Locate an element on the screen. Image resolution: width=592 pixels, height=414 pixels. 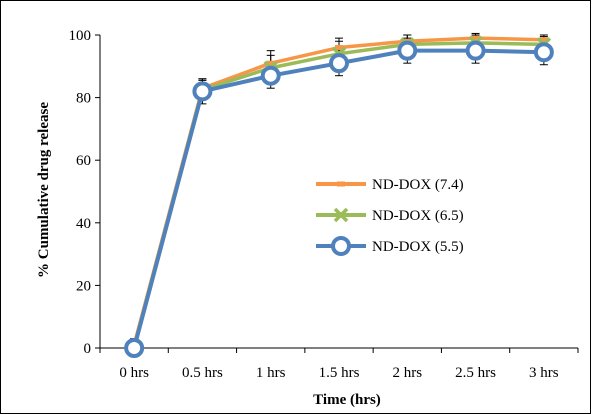
legend: ND-DOX (7.4) ND-DOX (6.5) ND-DOX (5.5) is located at coordinates (390, 216).